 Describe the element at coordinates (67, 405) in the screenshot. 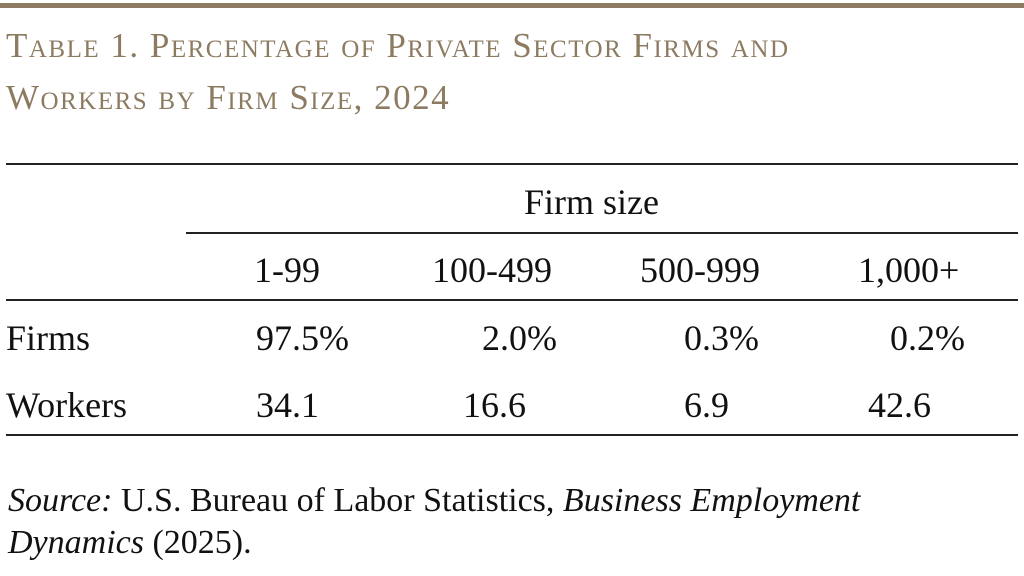

I see `row-label-workers: Workers` at that location.